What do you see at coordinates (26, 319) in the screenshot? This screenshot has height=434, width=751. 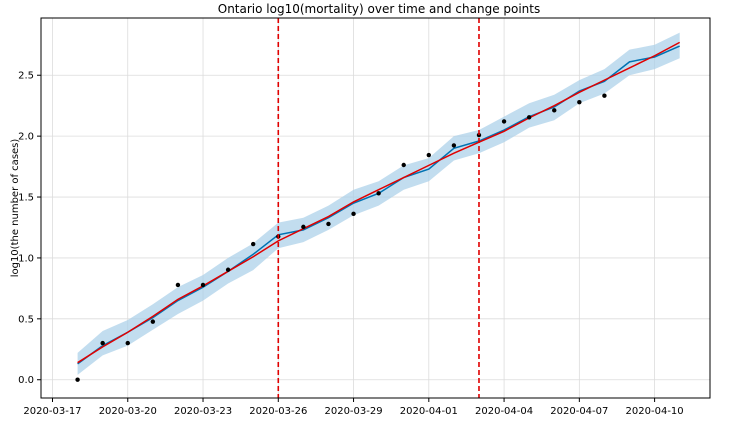 I see `y-tick-label: 0.5` at bounding box center [26, 319].